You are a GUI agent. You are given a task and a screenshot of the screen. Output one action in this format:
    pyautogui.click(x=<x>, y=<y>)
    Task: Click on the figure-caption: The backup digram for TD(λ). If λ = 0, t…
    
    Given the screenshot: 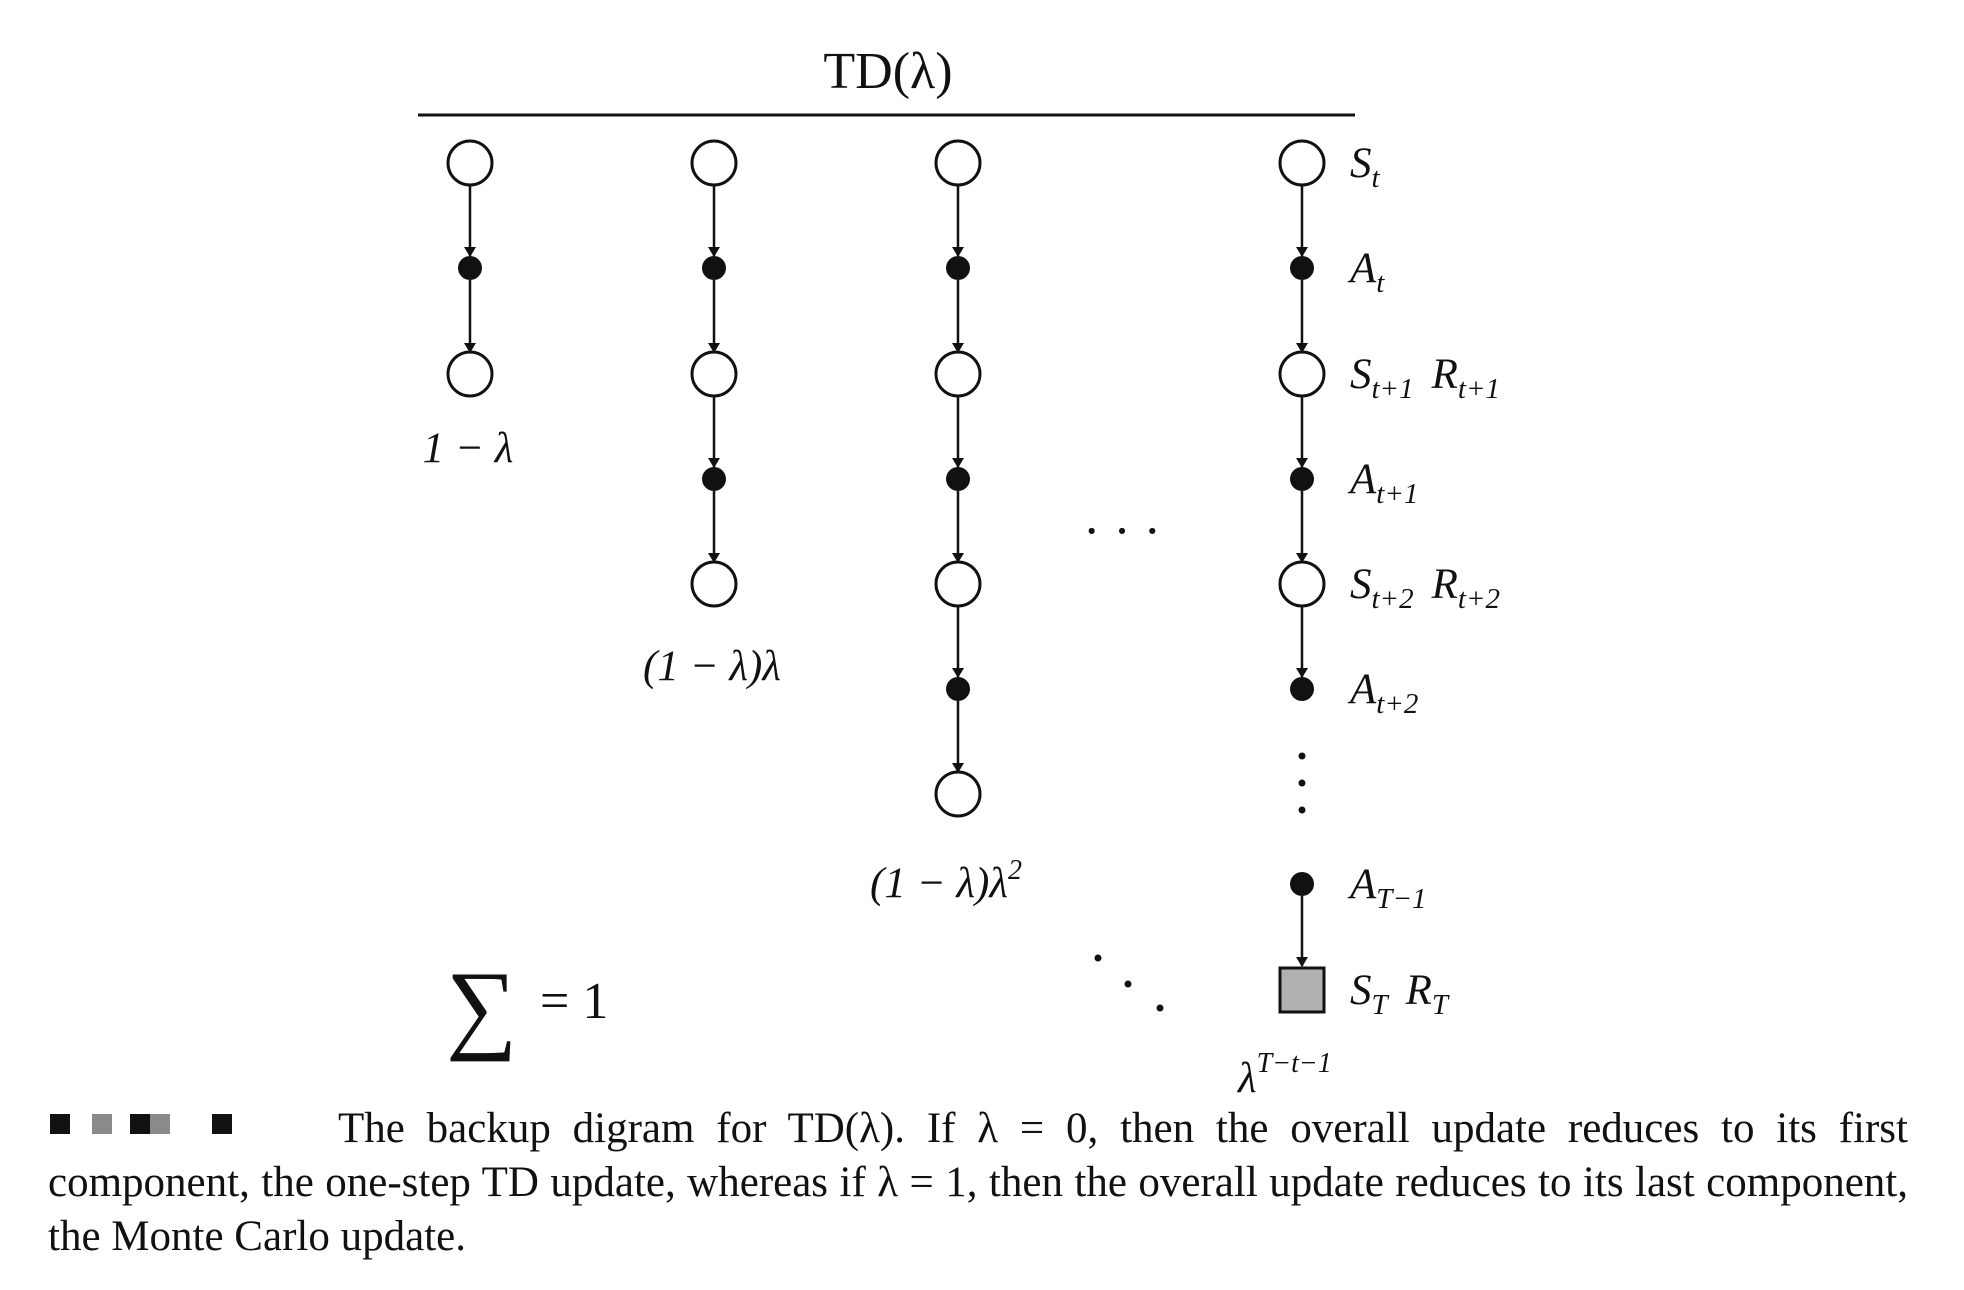 What is the action you would take?
    pyautogui.click(x=978, y=1183)
    